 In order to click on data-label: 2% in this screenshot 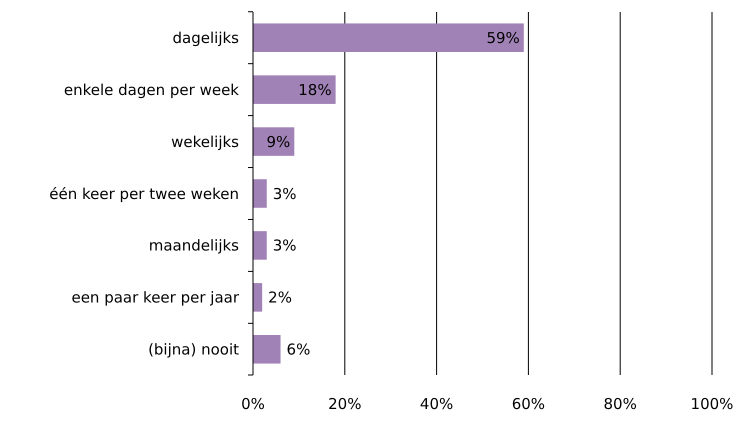, I will do `click(280, 297)`.